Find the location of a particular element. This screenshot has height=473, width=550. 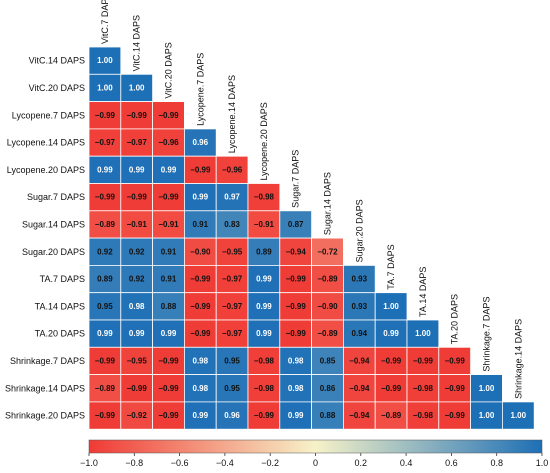

cell-value-label: 0.91 is located at coordinates (169, 251).